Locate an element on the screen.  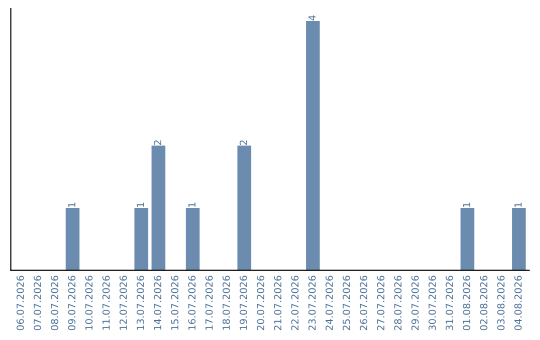
x-tick-label: 08.07.2026 is located at coordinates (54, 303).